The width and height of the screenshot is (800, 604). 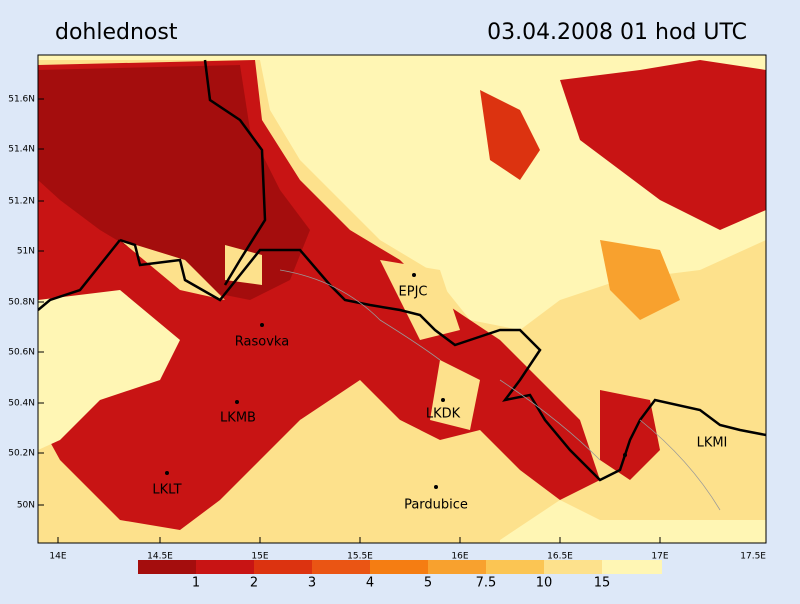 What do you see at coordinates (57, 557) in the screenshot?
I see `lon-label: 14E` at bounding box center [57, 557].